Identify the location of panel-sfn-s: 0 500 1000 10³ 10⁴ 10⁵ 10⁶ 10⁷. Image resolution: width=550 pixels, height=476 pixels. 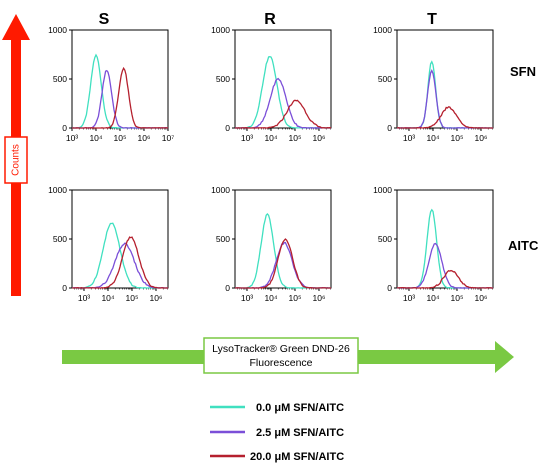
(111, 84).